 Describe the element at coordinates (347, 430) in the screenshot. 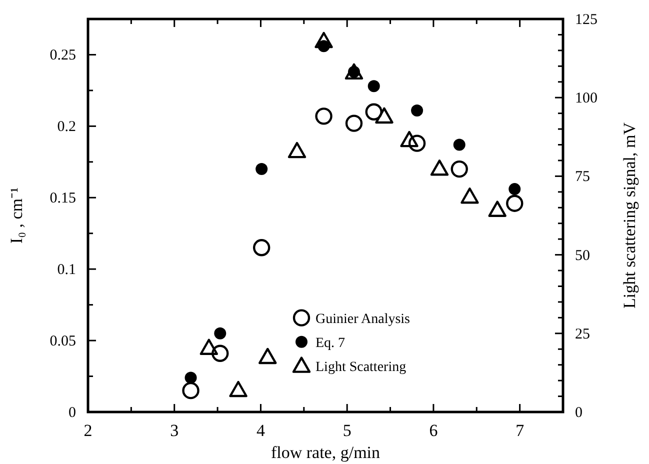

I see `x-tick-label: 5` at that location.